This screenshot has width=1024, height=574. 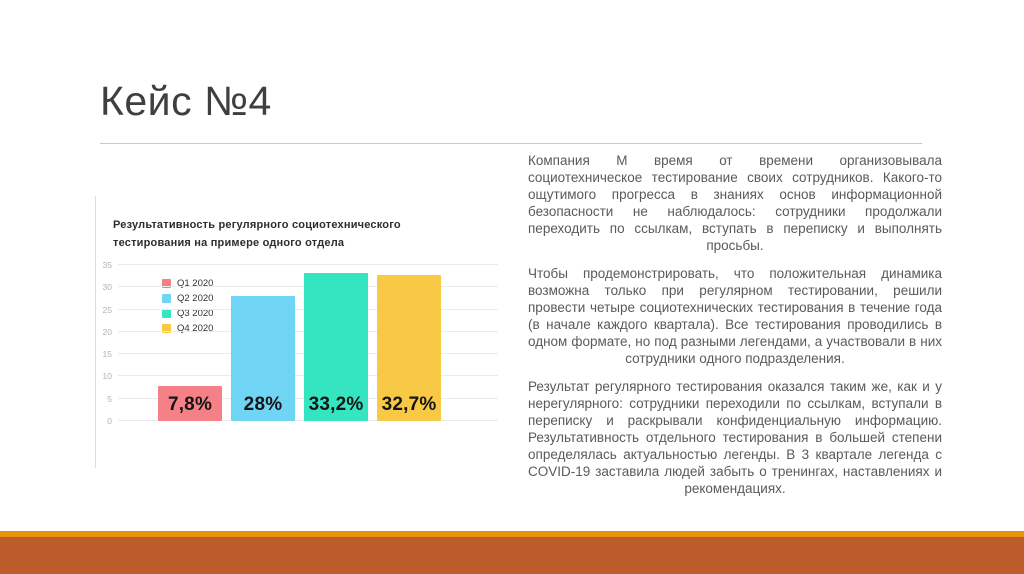 I want to click on accent-band, so click(x=512, y=555).